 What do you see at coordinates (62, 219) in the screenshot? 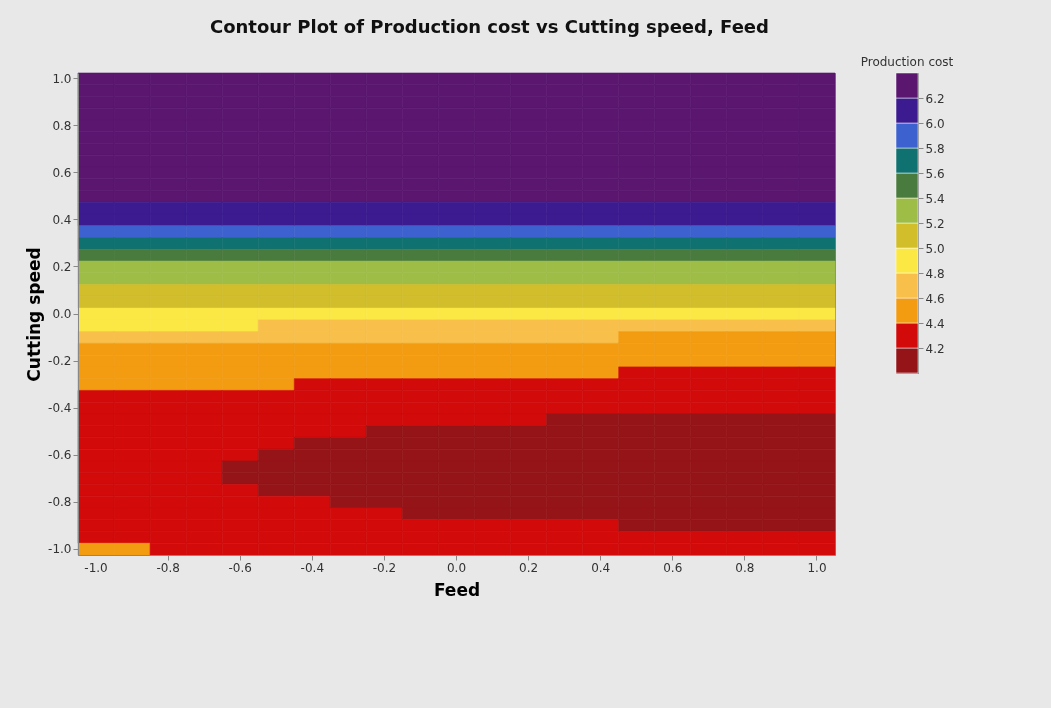
I see `y-tick-label: 0.4` at bounding box center [62, 219].